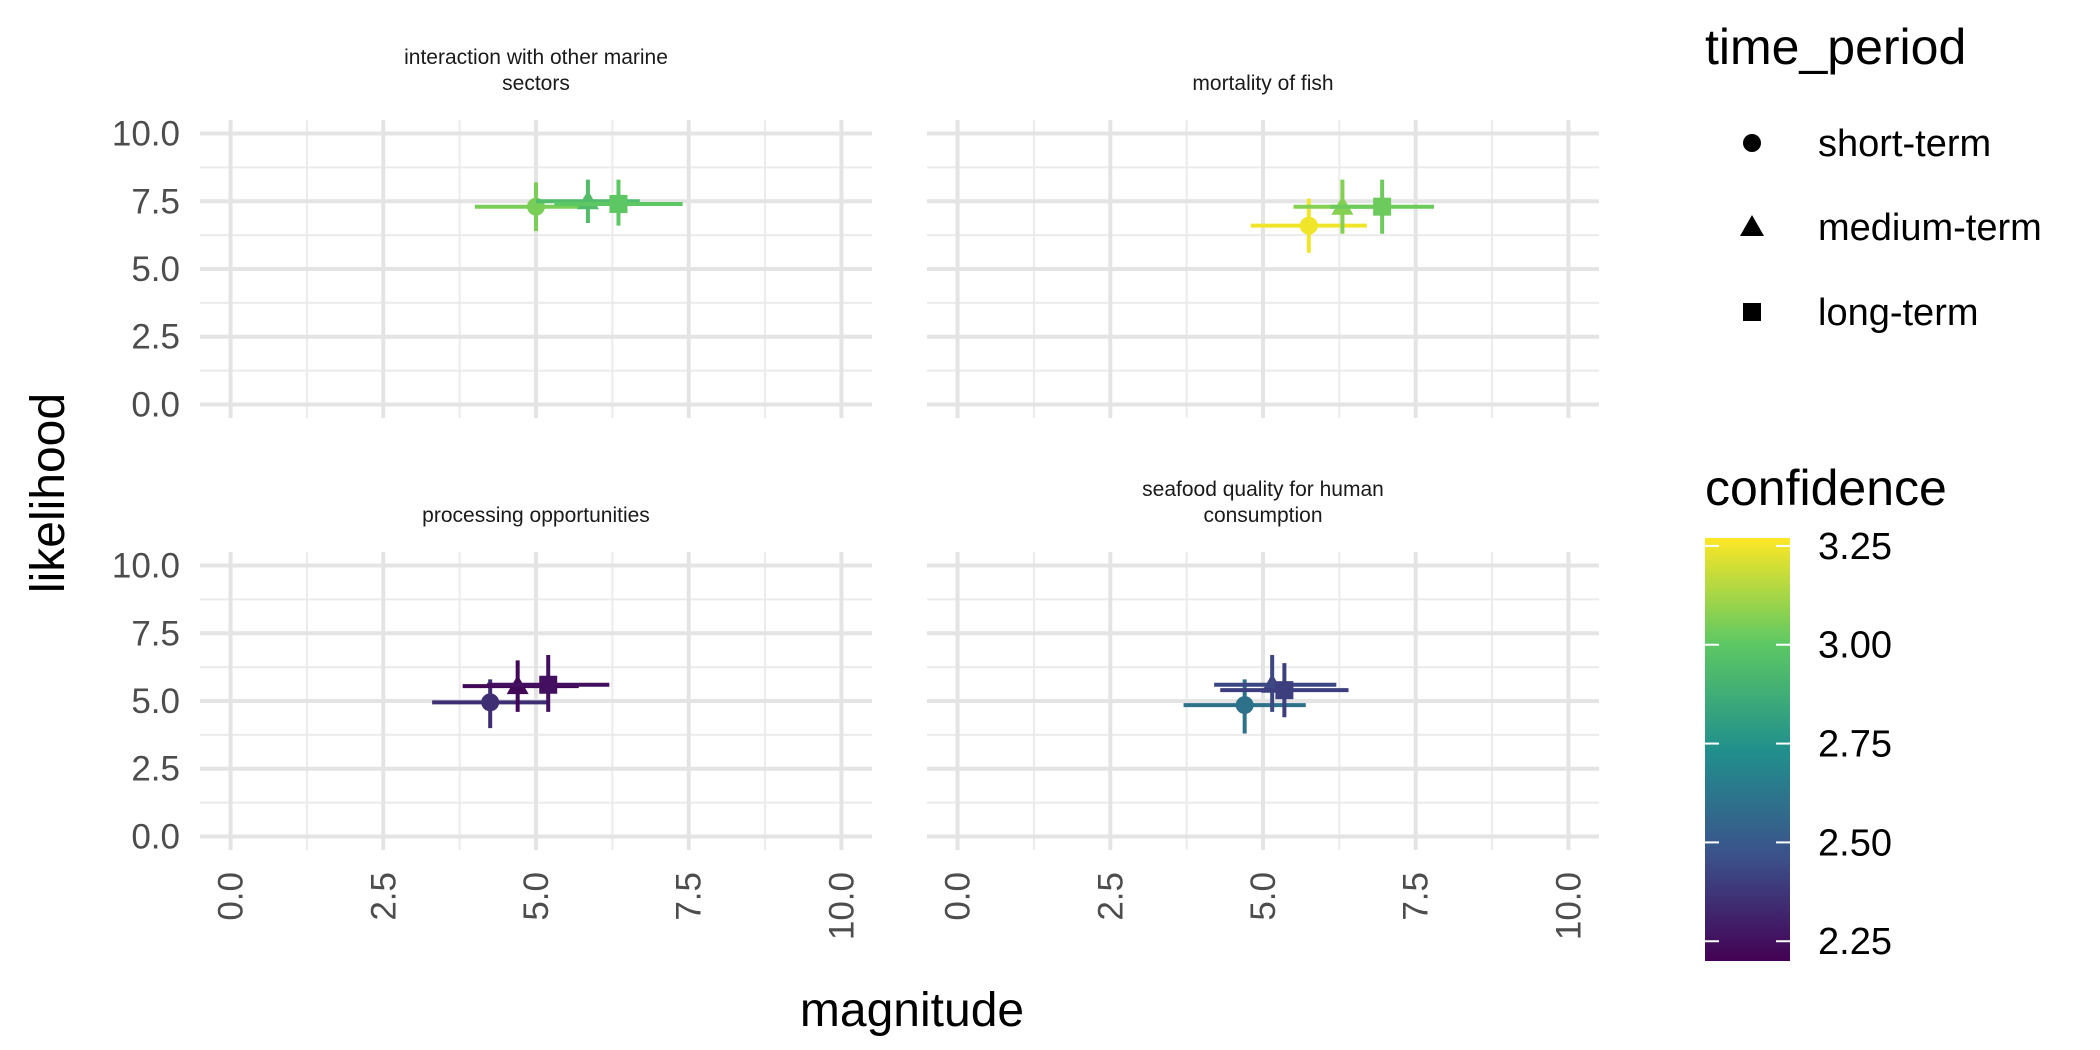 The height and width of the screenshot is (1050, 2100). Describe the element at coordinates (1855, 547) in the screenshot. I see `colorbar-label: 3.25` at that location.